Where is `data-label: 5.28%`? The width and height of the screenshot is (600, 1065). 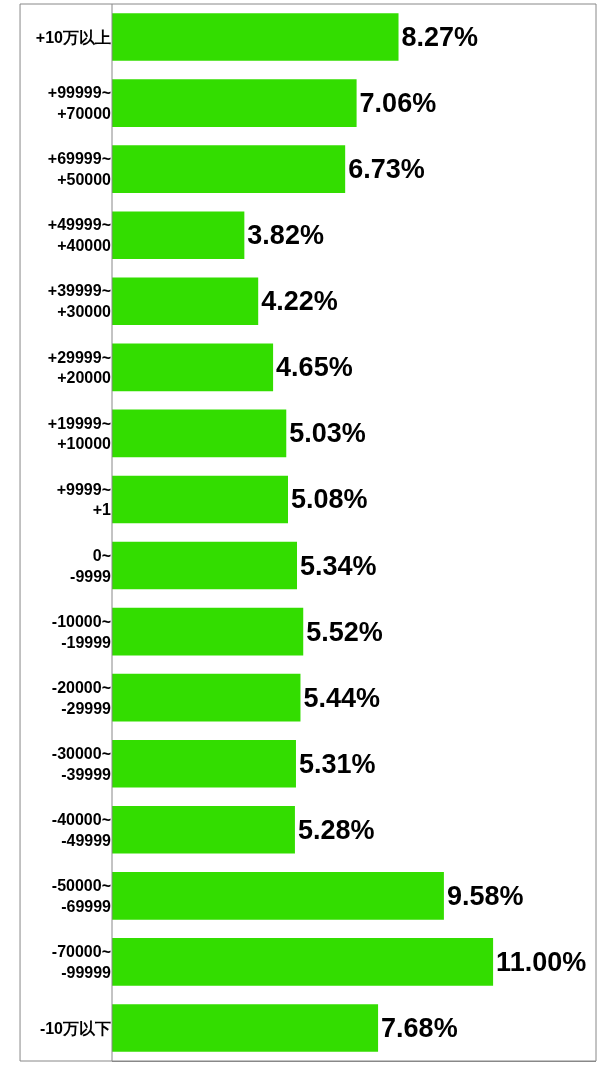
data-label: 5.28% is located at coordinates (336, 829).